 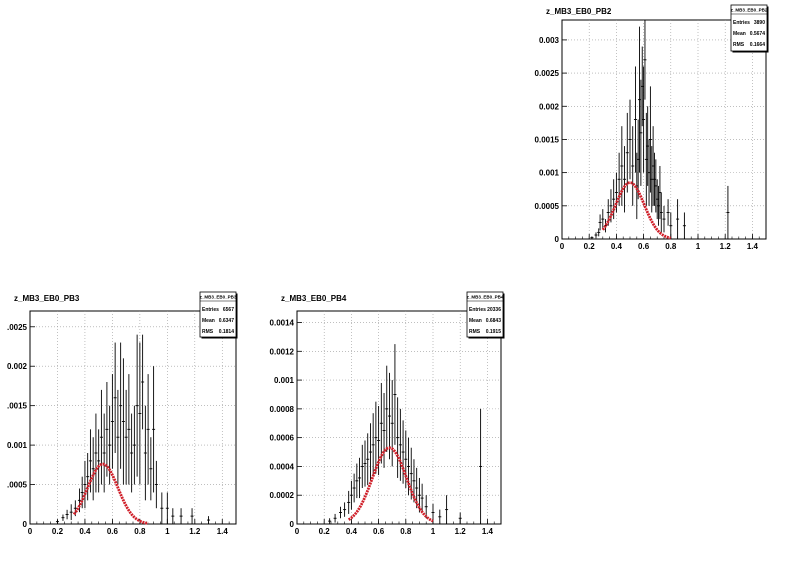 I want to click on stats-value: 3890, so click(x=759, y=23).